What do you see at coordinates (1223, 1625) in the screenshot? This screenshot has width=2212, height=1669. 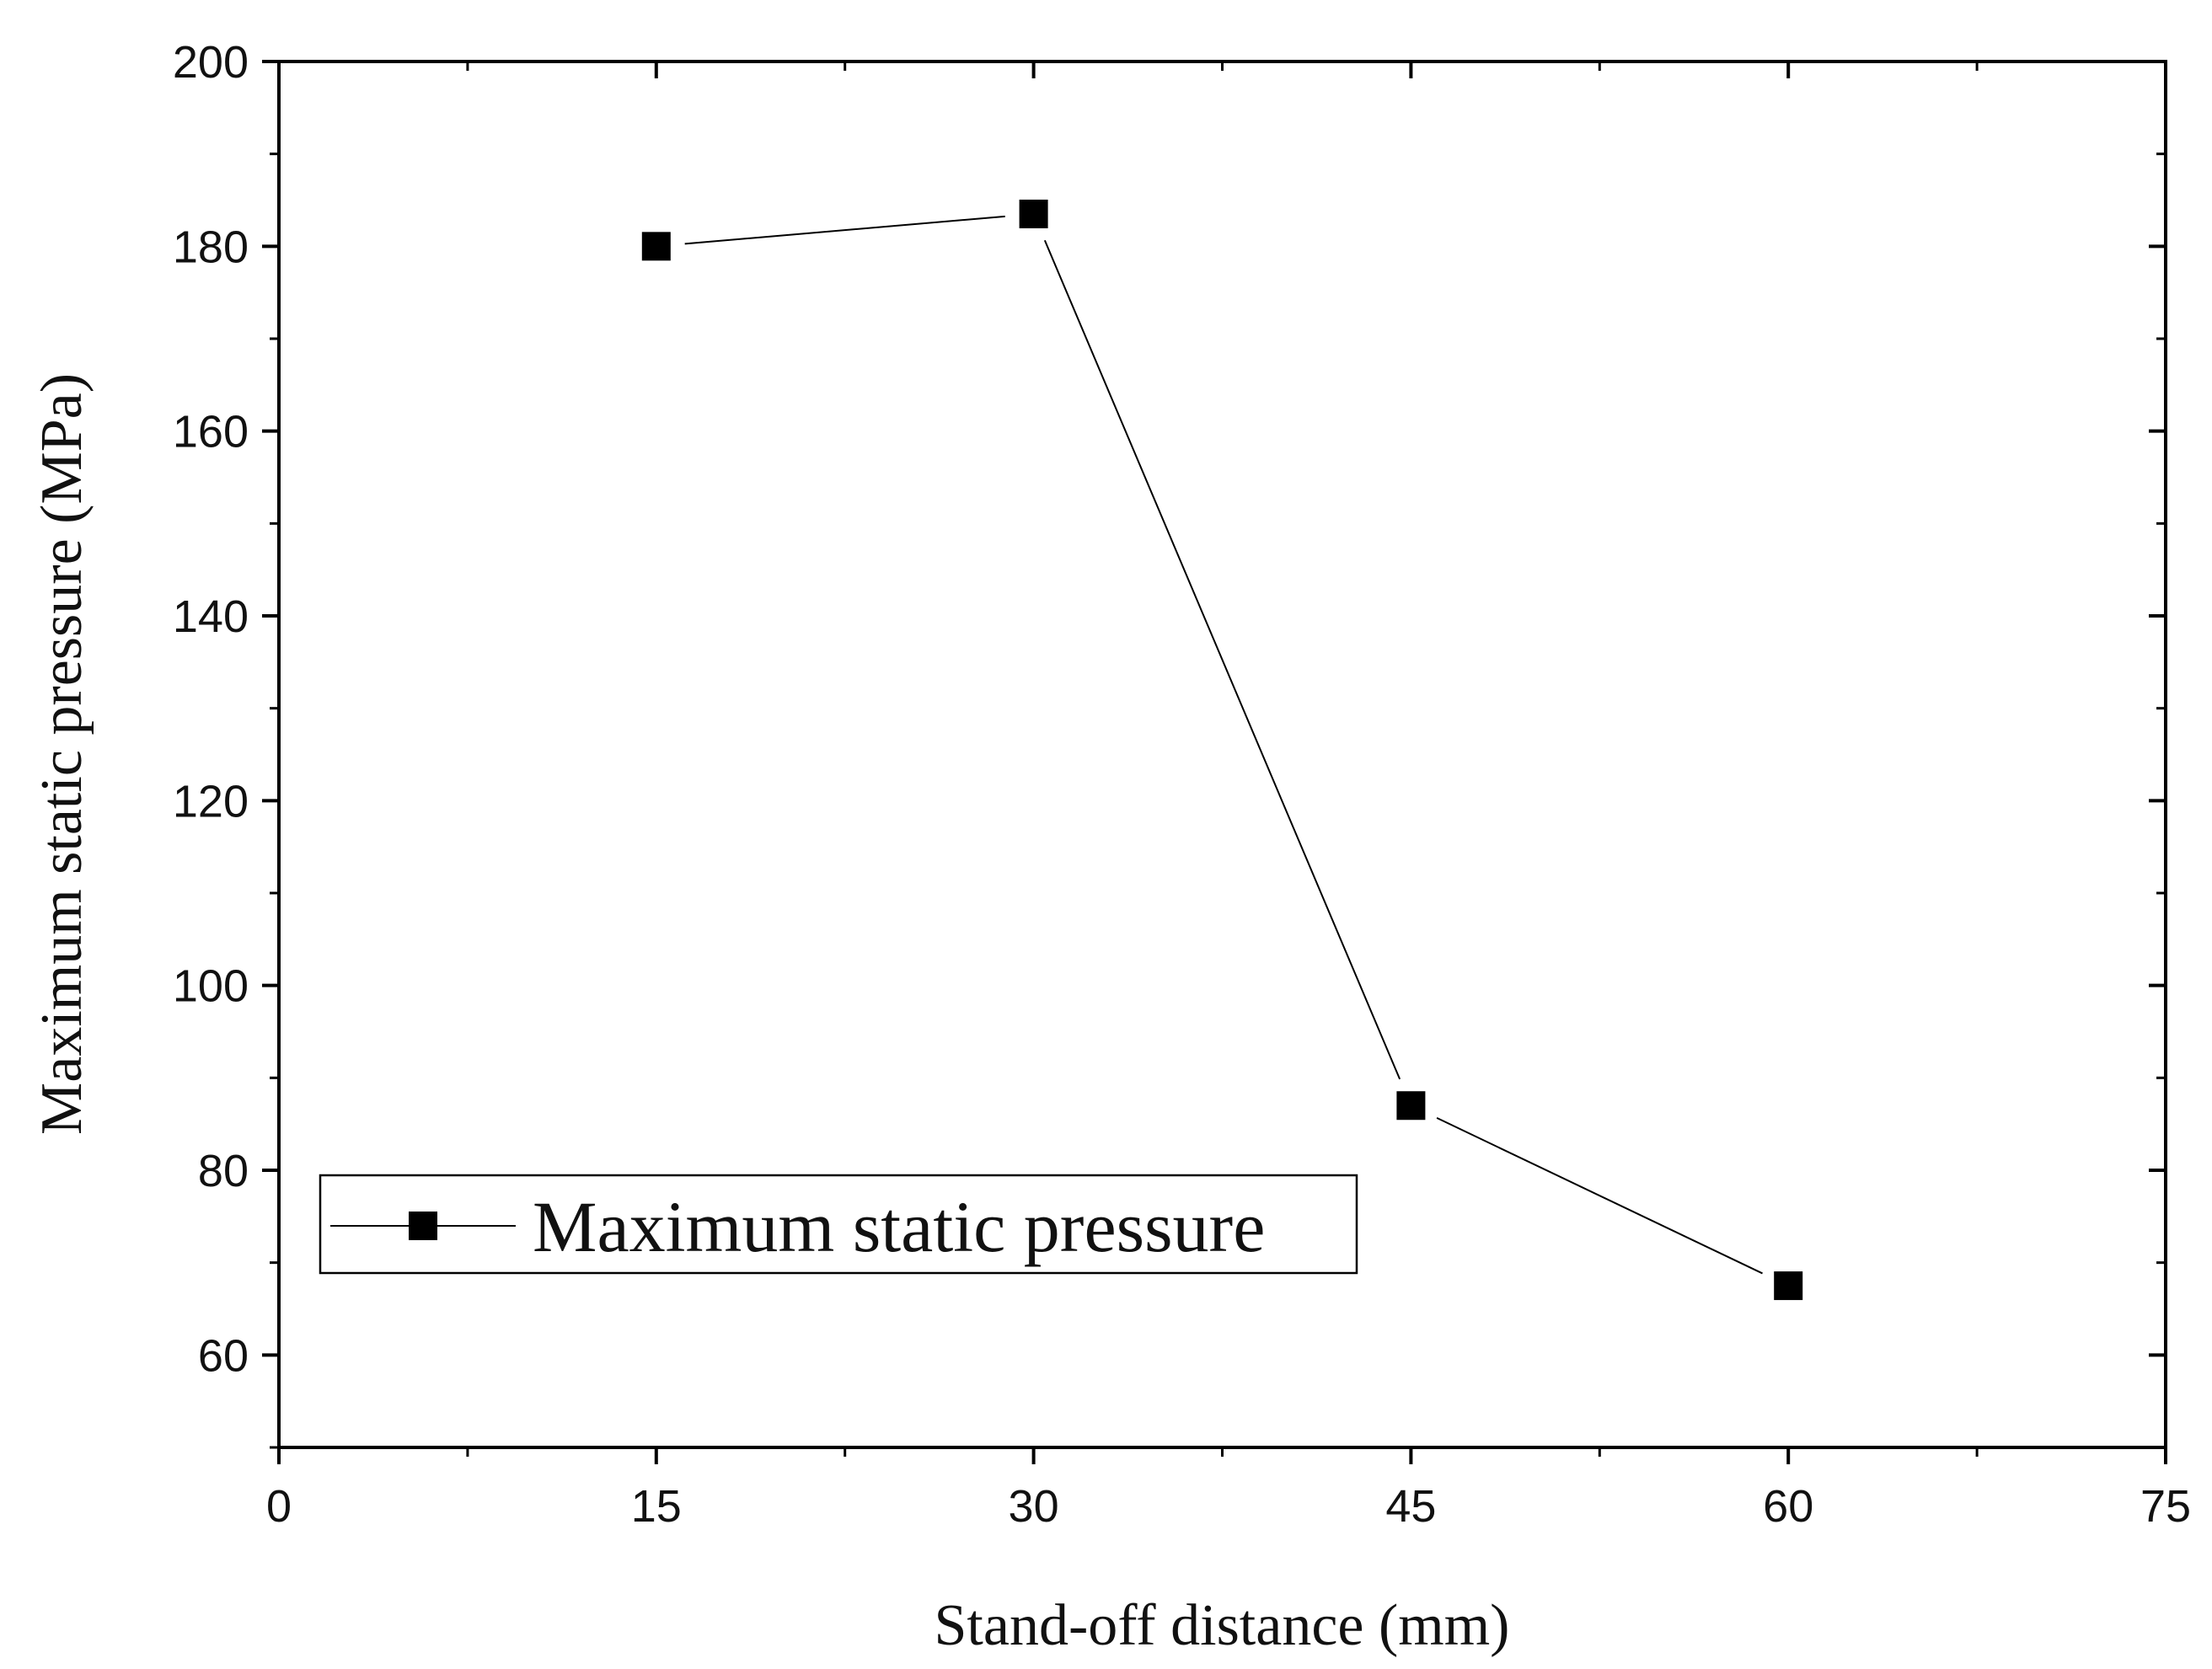 I see `x-axis-title: Stand-off distance (mm)` at bounding box center [1223, 1625].